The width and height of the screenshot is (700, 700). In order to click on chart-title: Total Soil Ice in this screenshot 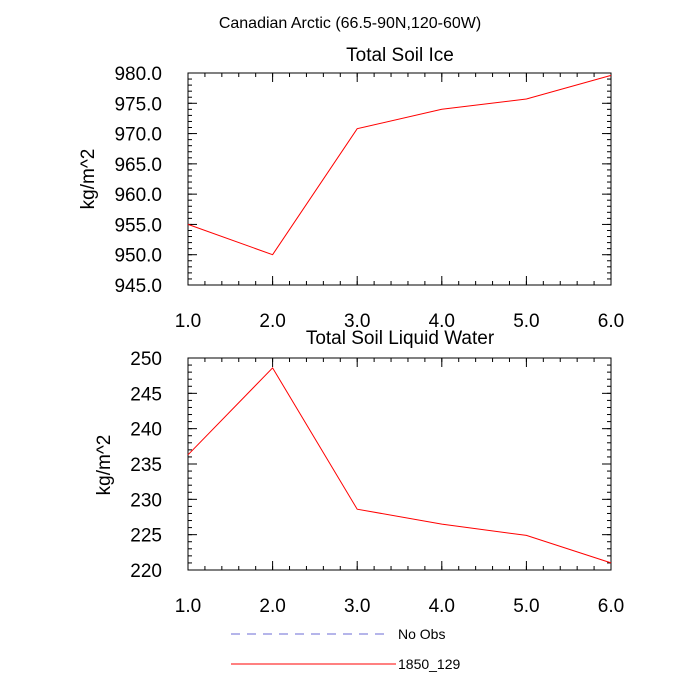, I will do `click(400, 55)`.